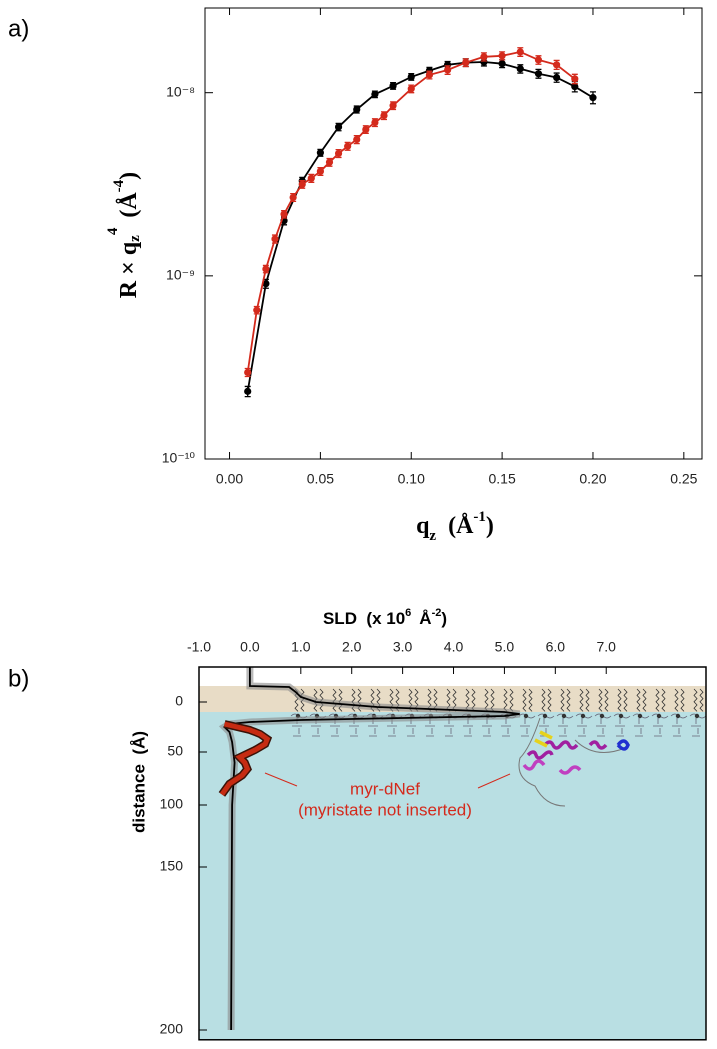  I want to click on y-tick-label: 10⁻⁸, so click(180, 91).